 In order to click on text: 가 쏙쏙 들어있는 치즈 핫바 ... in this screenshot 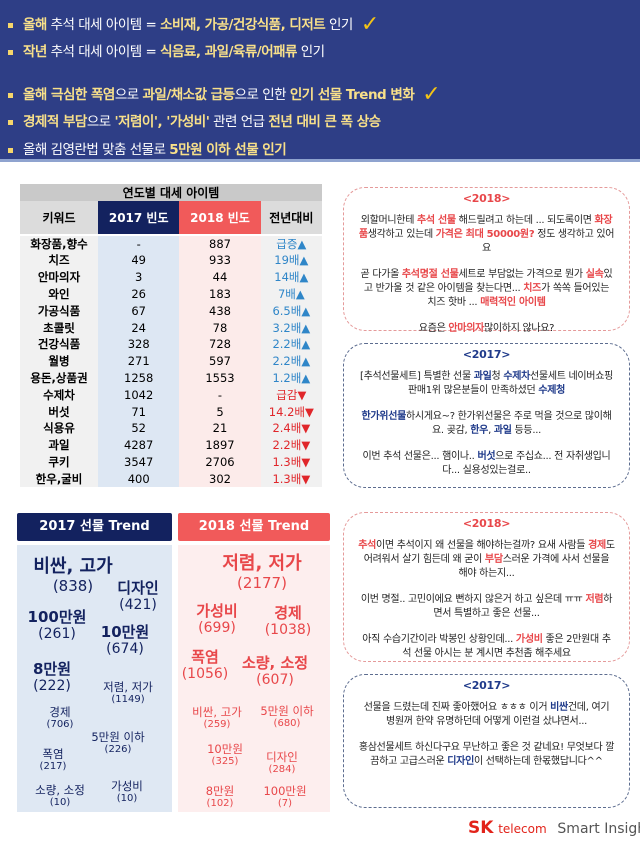, I will do `click(518, 295)`.